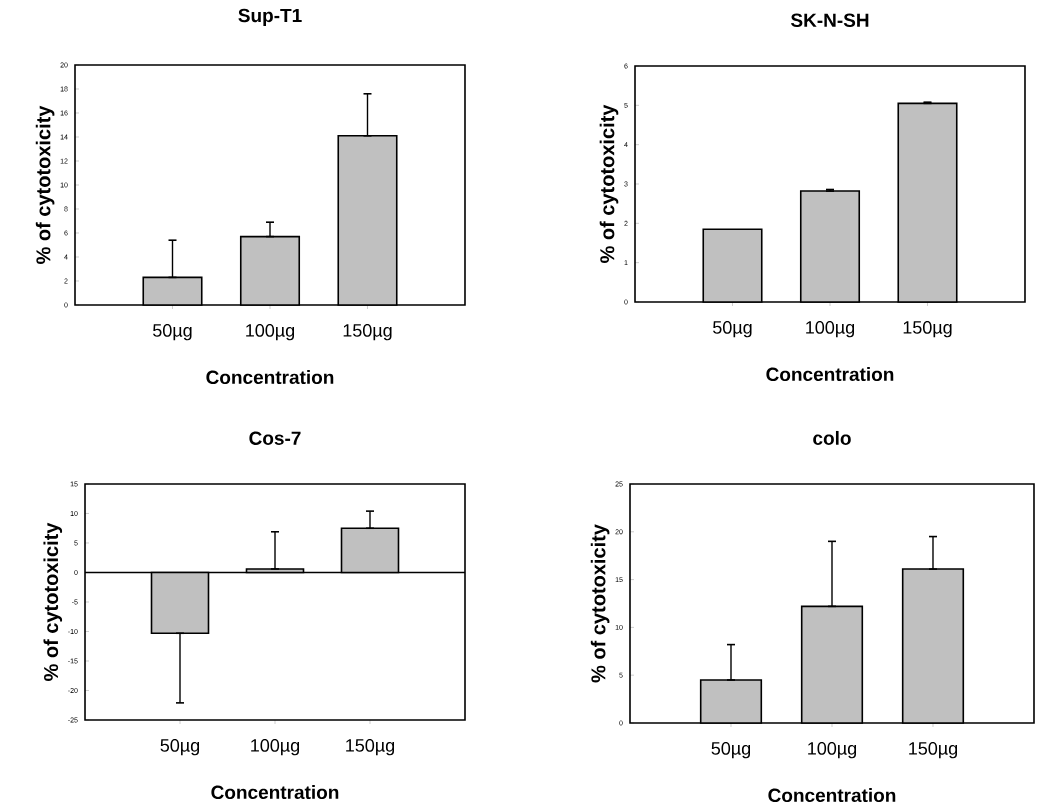  I want to click on chart-title: colo, so click(832, 437).